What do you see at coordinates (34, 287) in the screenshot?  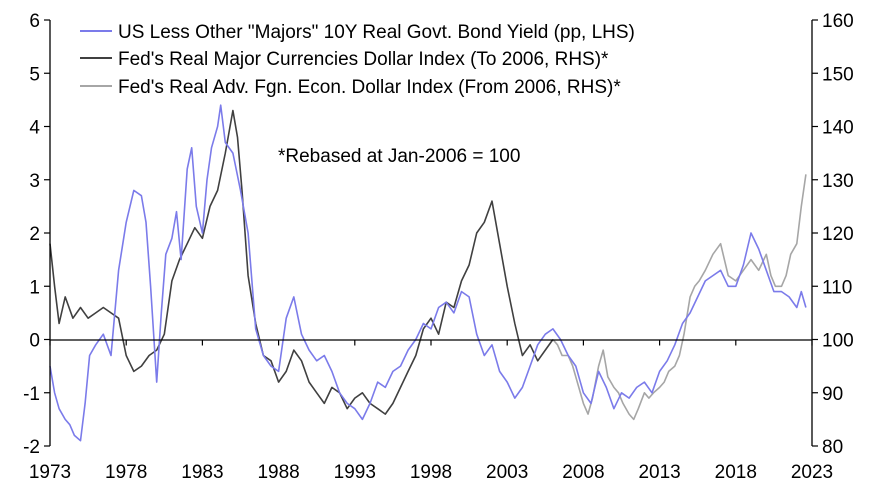 I see `left-tick-label: 1` at bounding box center [34, 287].